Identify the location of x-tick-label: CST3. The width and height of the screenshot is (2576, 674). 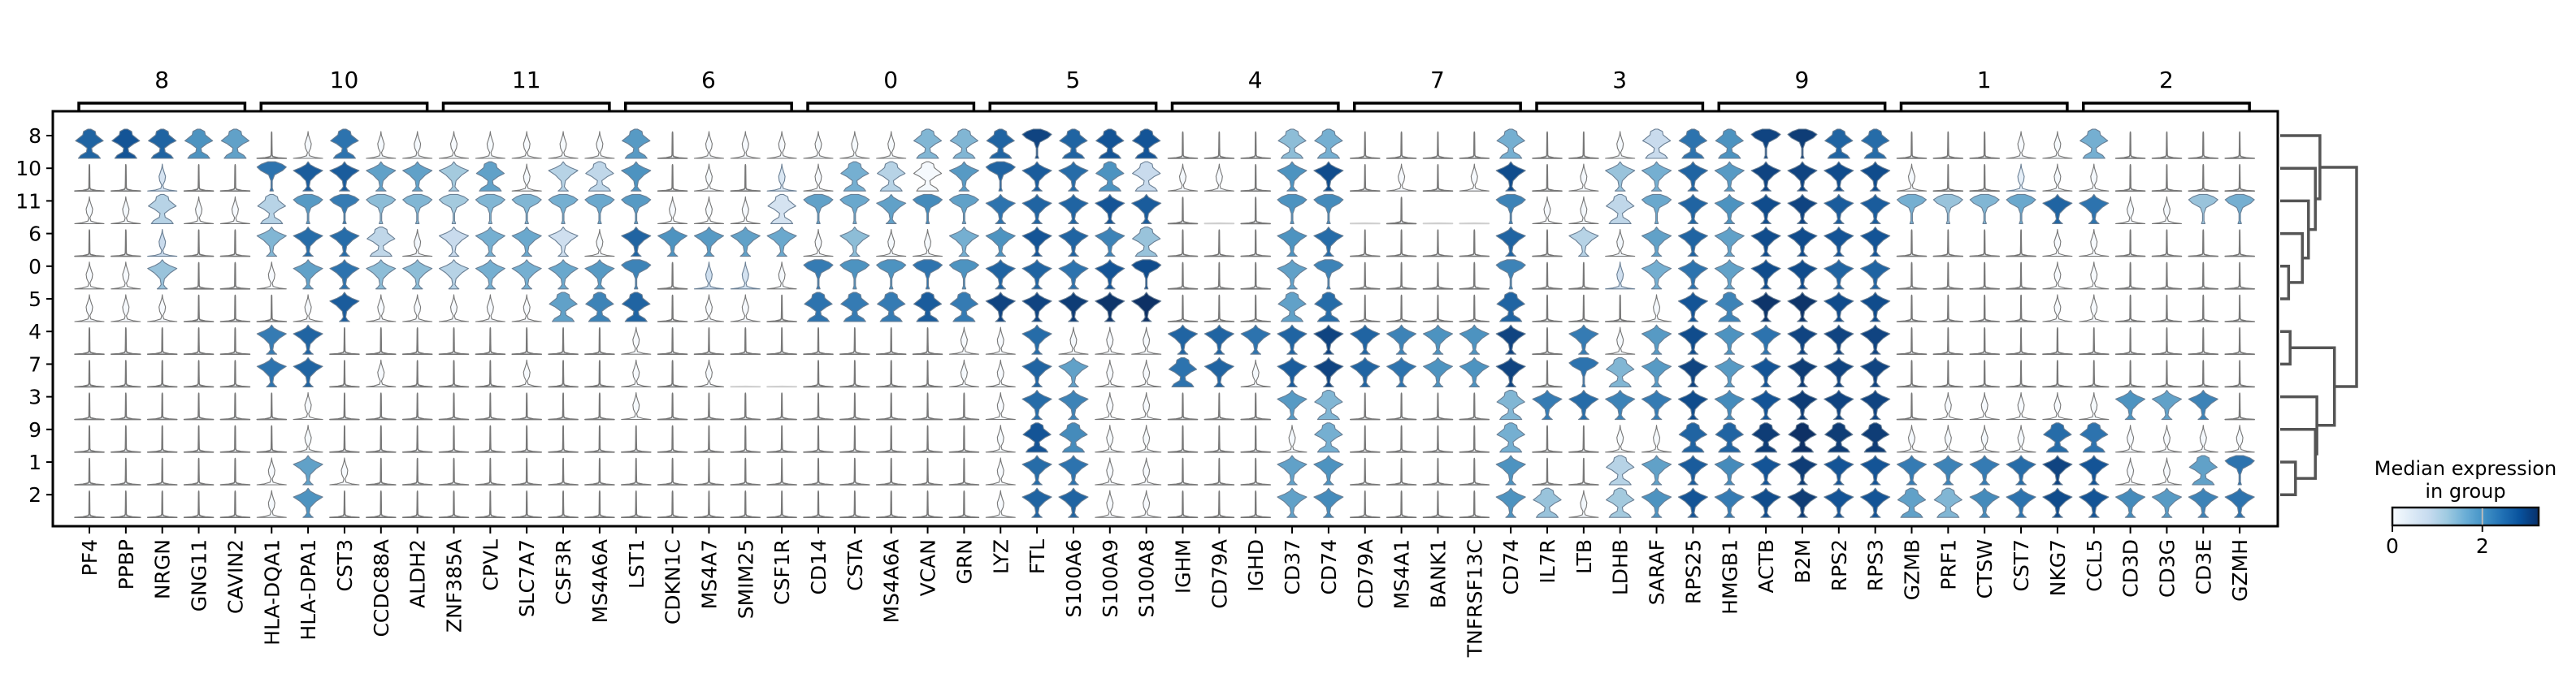
(345, 565).